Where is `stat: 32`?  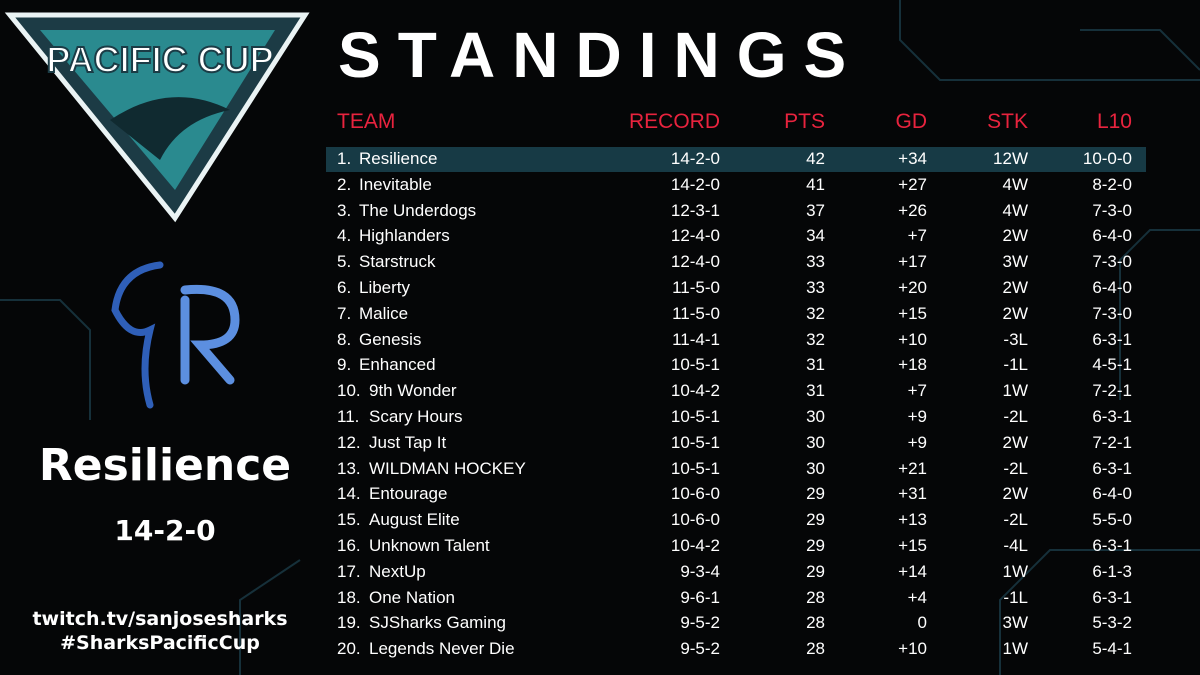 stat: 32 is located at coordinates (815, 313).